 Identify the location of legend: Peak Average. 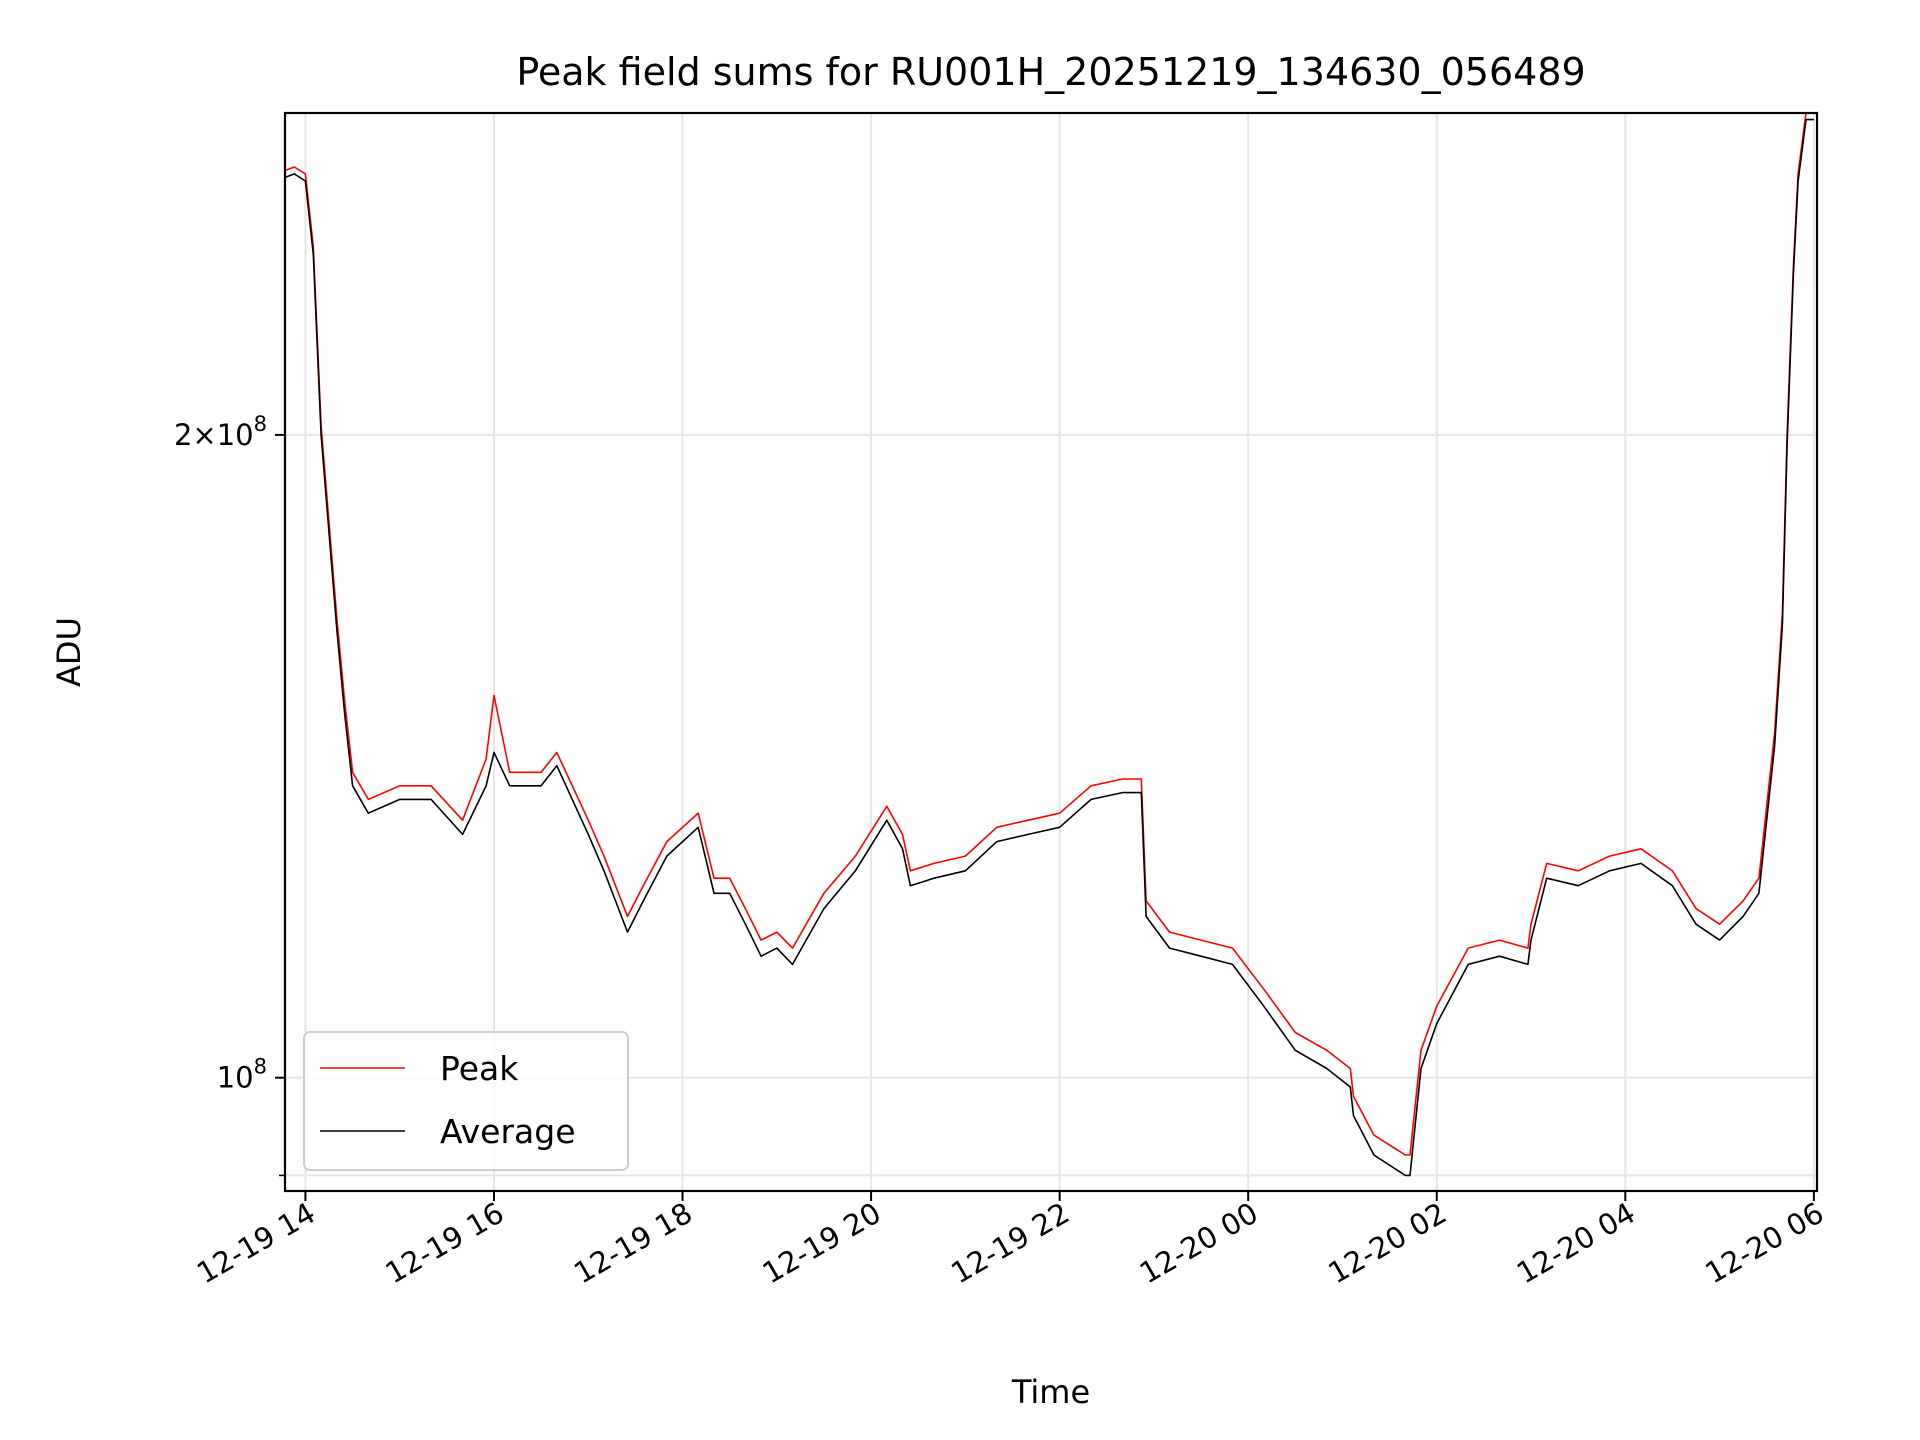
(466, 1101).